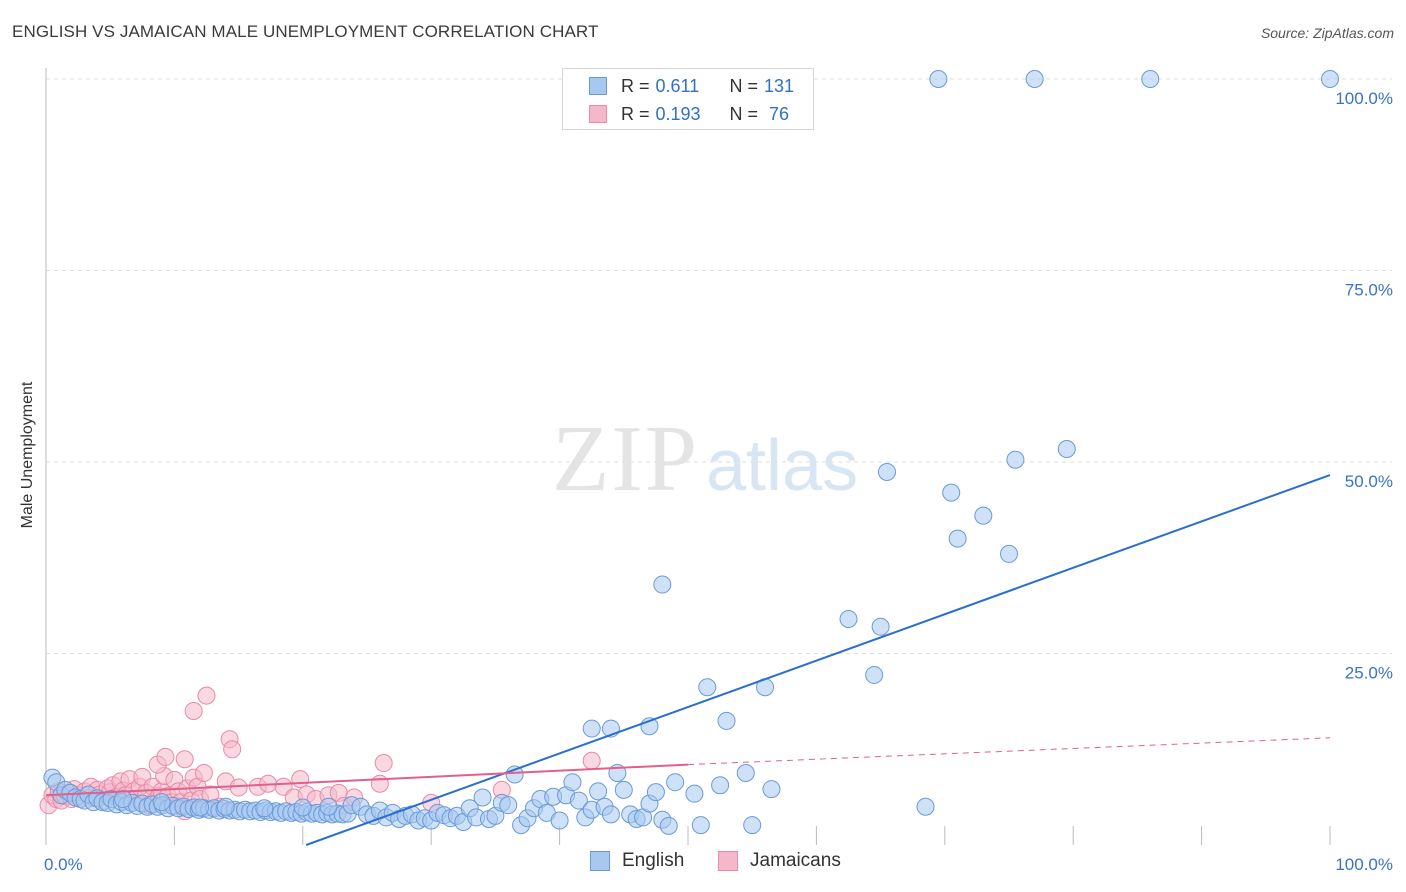 This screenshot has width=1406, height=892. Describe the element at coordinates (678, 113) in the screenshot. I see `r-value: 0.193` at that location.